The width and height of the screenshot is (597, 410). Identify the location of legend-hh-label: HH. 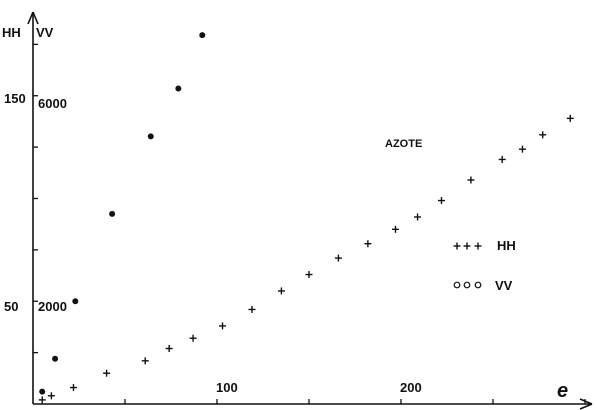
(506, 245).